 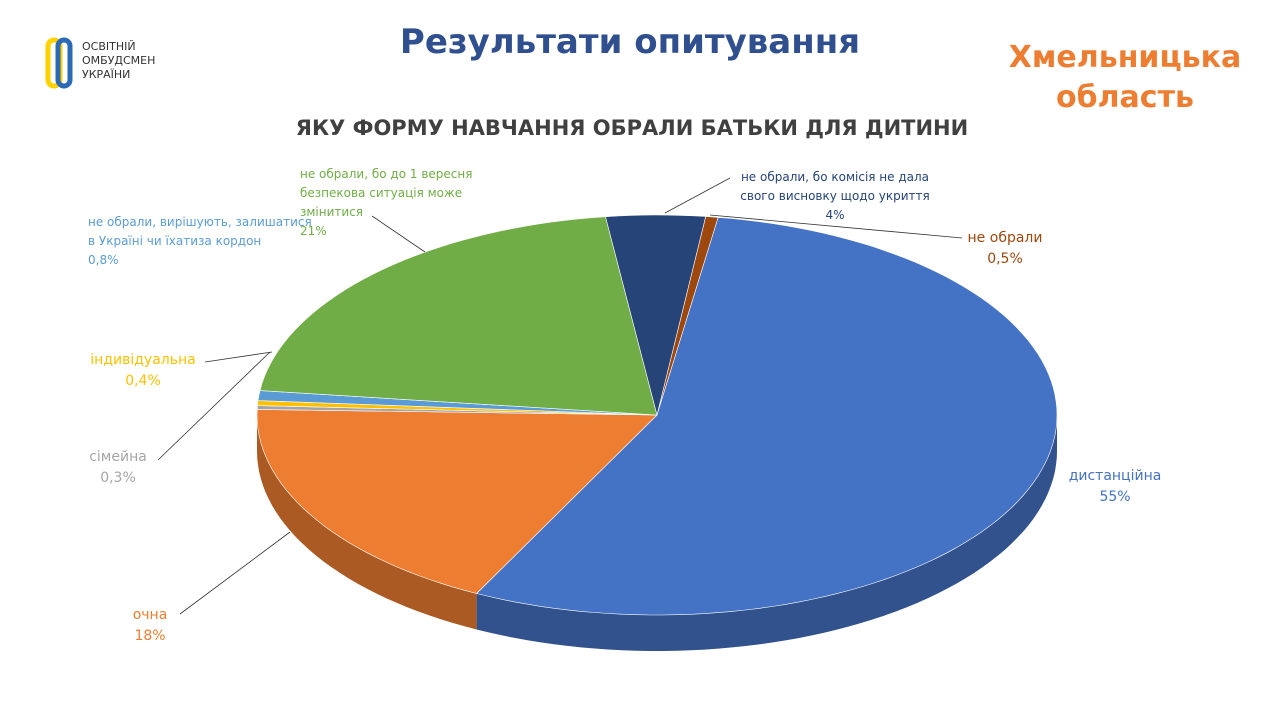 What do you see at coordinates (150, 636) in the screenshot?
I see `value-label: 18%` at bounding box center [150, 636].